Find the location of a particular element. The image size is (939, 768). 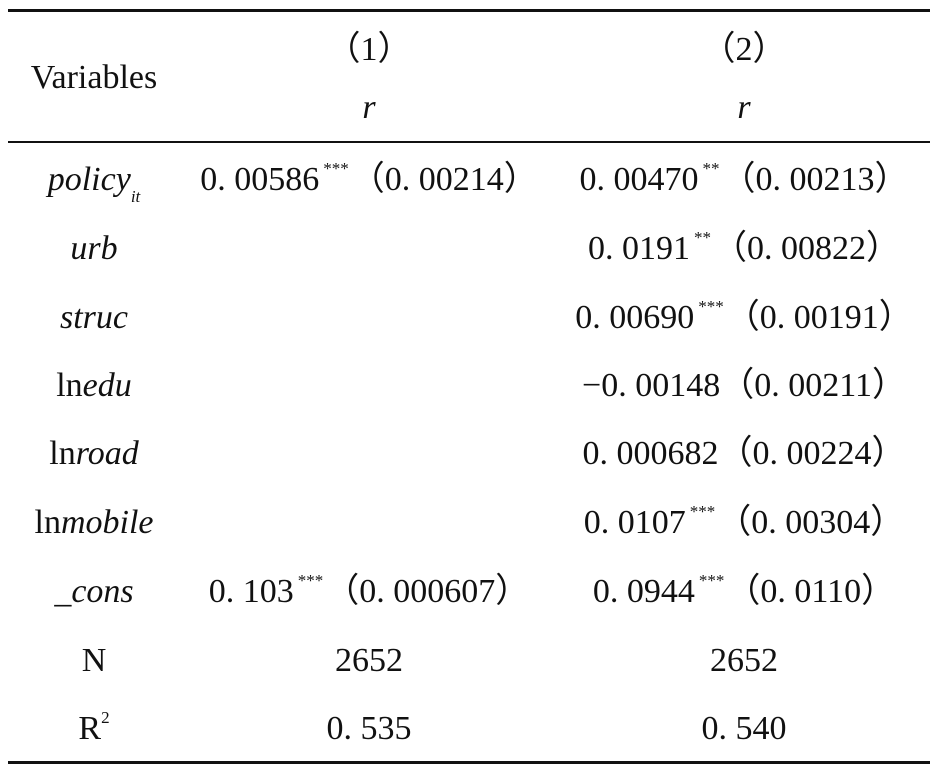

col1-estimate: 0. 00586 ***（0. 00214） is located at coordinates (369, 180).